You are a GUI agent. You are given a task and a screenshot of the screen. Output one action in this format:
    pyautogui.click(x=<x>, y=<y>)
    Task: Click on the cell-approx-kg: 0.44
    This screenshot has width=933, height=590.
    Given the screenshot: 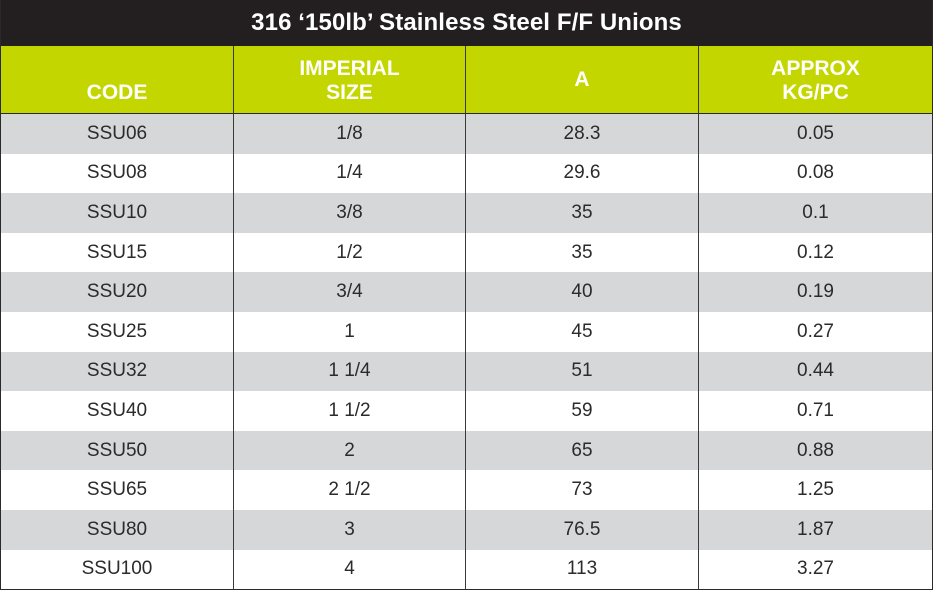 What is the action you would take?
    pyautogui.click(x=815, y=371)
    